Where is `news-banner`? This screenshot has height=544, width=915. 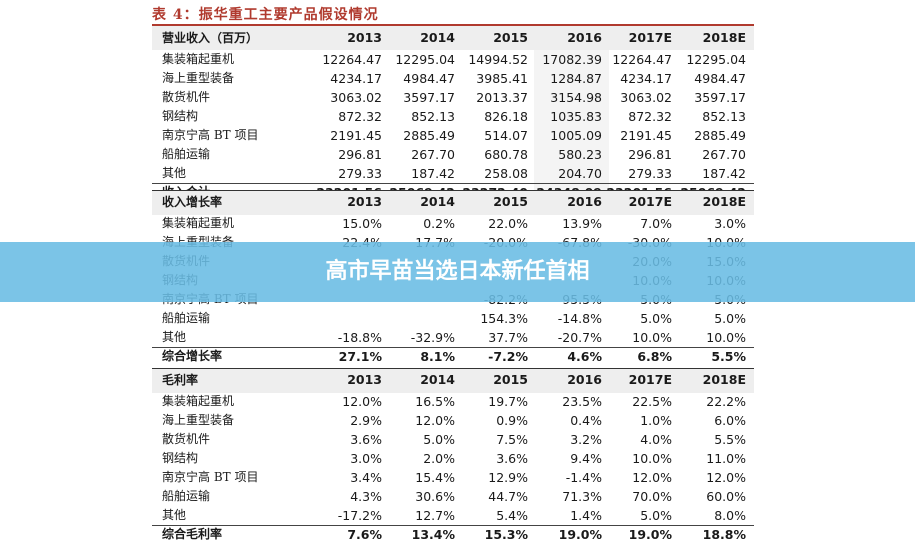 news-banner is located at coordinates (457, 272).